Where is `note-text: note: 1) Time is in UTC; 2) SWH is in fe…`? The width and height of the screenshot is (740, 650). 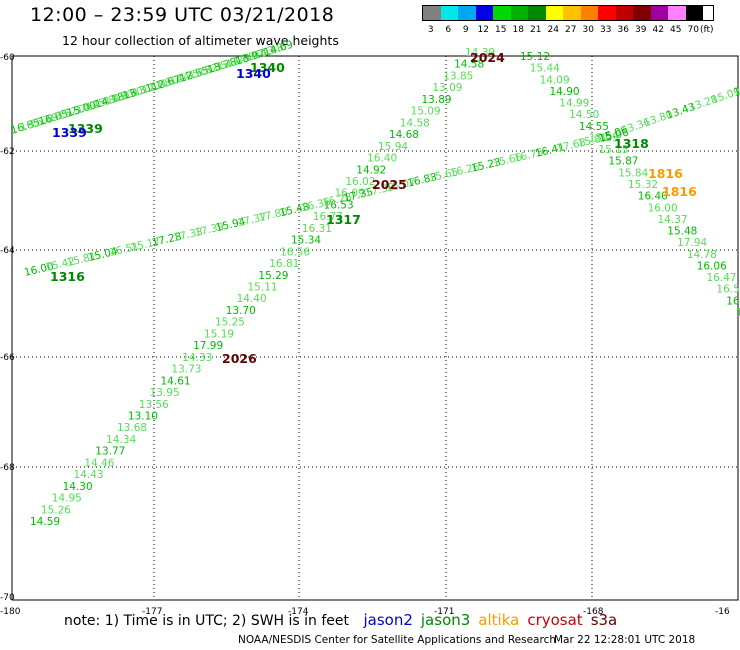 note-text: note: 1) Time is in UTC; 2) SWH is in fe… is located at coordinates (207, 621).